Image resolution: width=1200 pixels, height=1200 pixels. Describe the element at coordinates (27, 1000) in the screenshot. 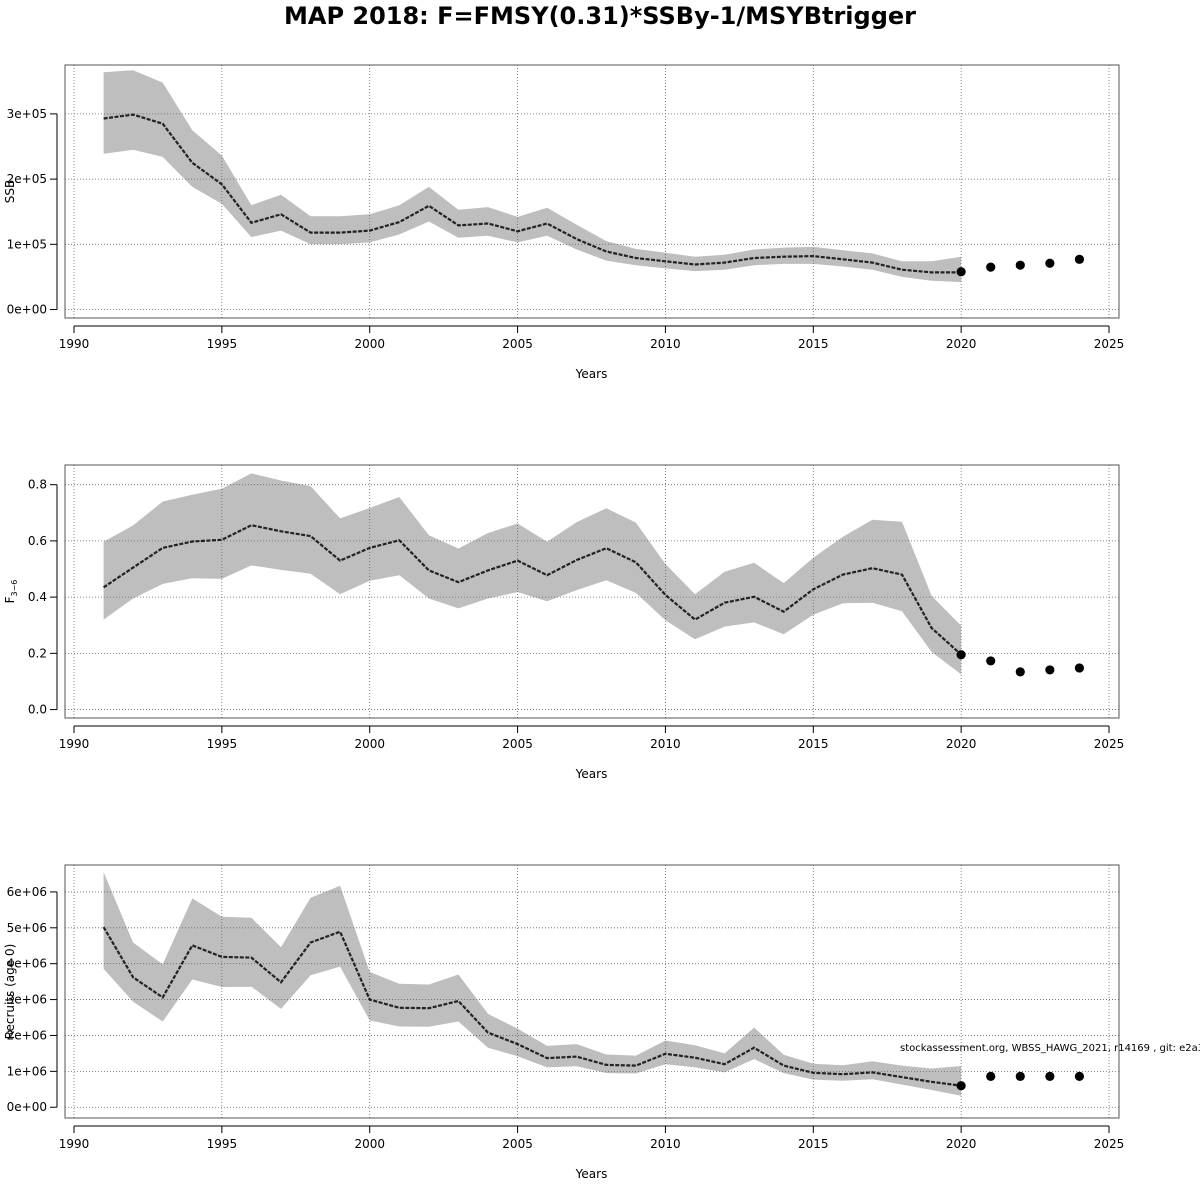

I see `y-tick-label: 3e+06` at that location.